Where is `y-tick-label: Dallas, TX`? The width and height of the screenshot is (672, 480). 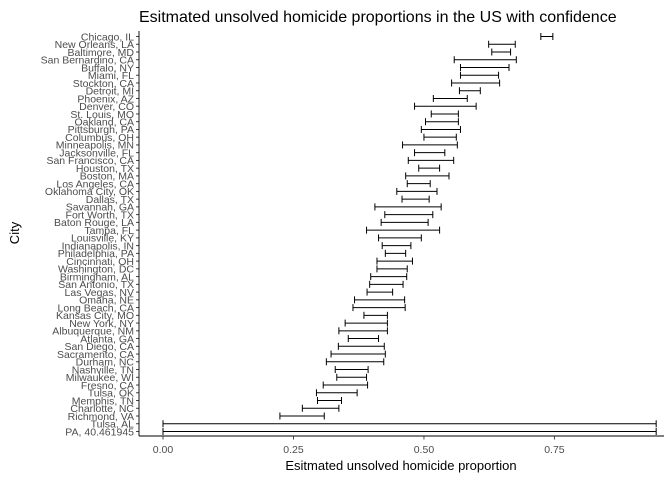 y-tick-label: Dallas, TX is located at coordinates (110, 200).